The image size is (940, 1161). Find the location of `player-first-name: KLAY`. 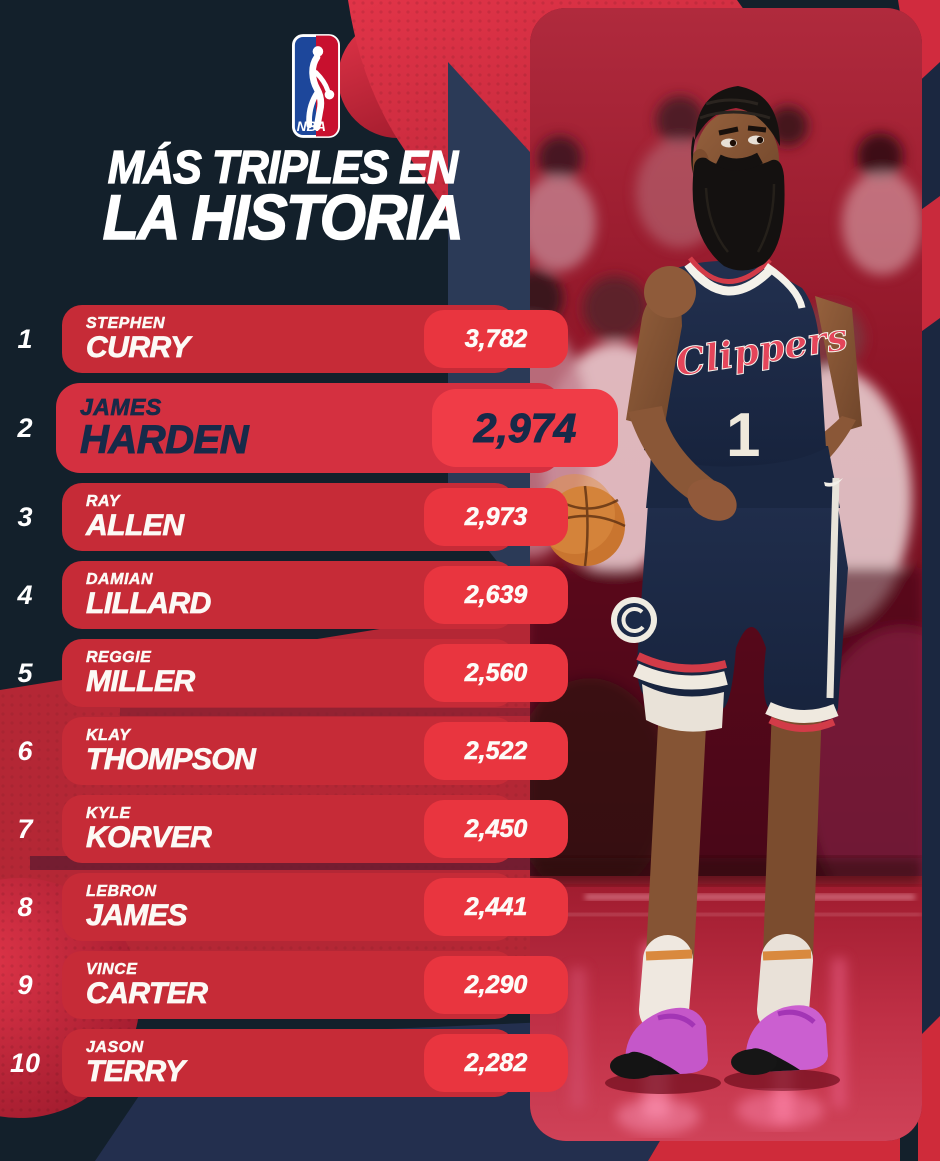

player-first-name: KLAY is located at coordinates (108, 735).